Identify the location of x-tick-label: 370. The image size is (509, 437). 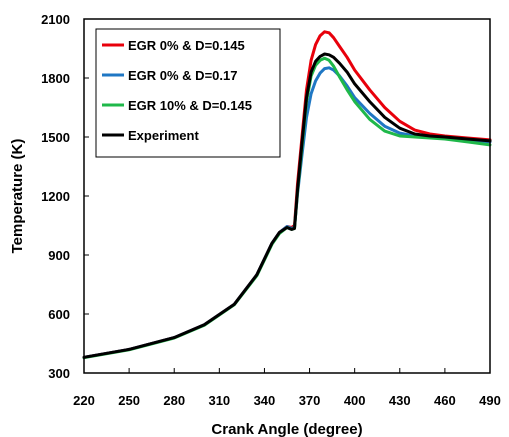
(310, 400).